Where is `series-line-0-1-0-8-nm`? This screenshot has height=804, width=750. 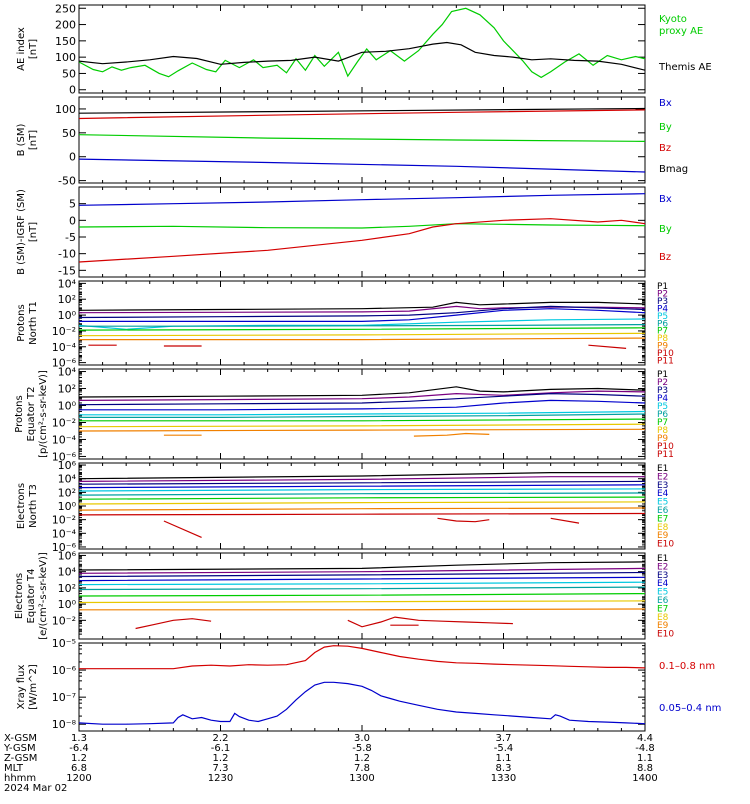 series-line-0-1-0-8-nm is located at coordinates (362, 657).